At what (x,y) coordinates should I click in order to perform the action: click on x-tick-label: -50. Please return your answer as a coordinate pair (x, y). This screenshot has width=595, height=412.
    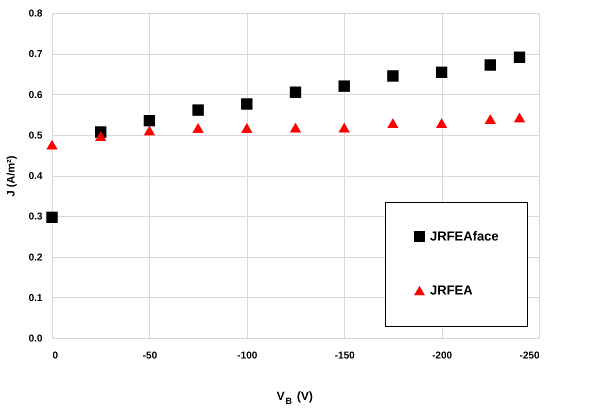
    Looking at the image, I should click on (150, 356).